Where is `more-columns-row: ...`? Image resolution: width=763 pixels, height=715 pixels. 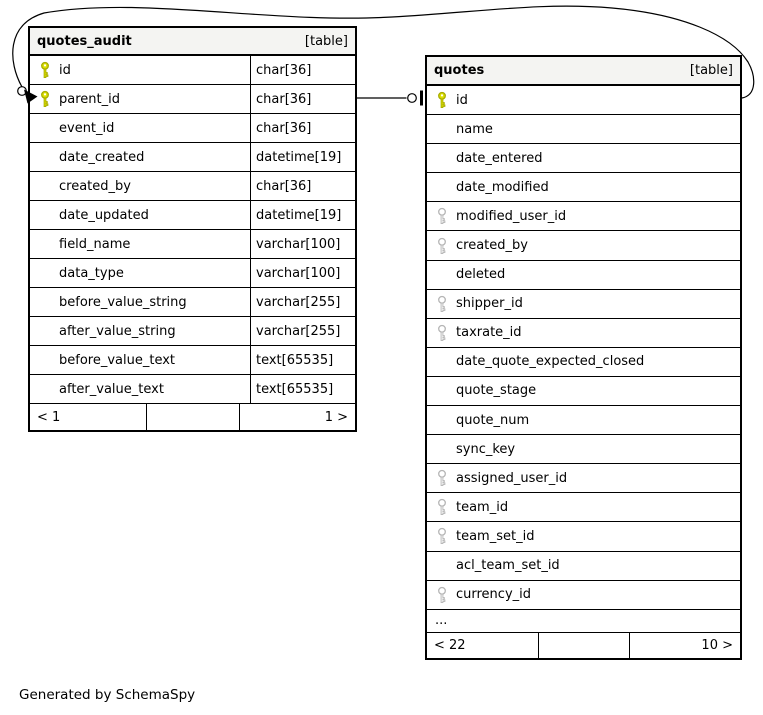 more-columns-row: ... is located at coordinates (583, 621).